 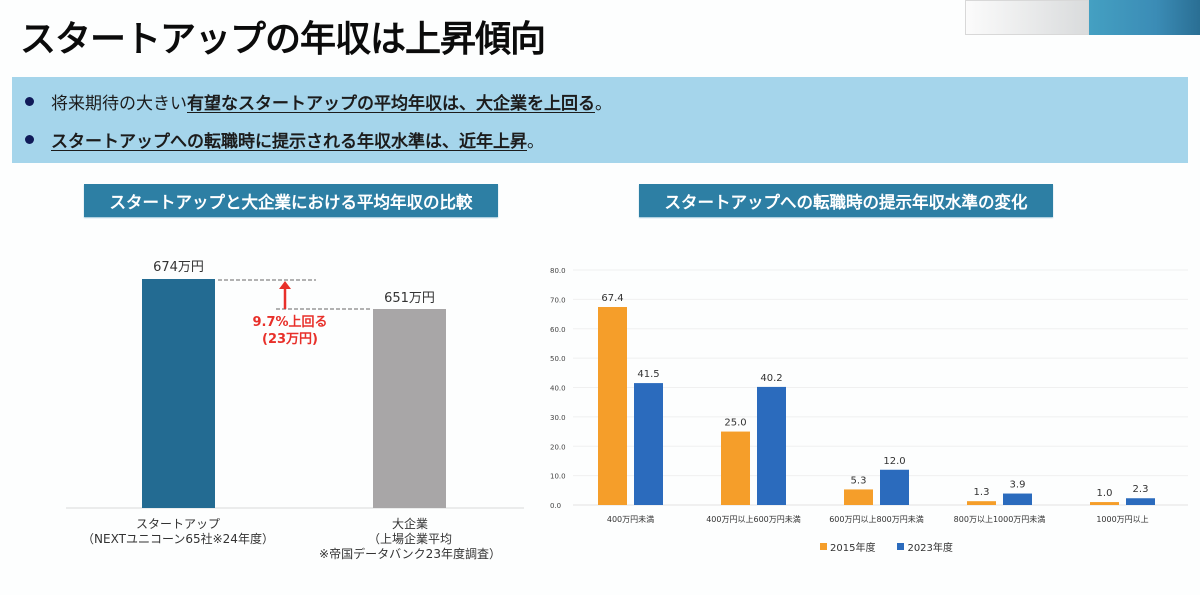 What do you see at coordinates (894, 461) in the screenshot?
I see `data-label: 12.0` at bounding box center [894, 461].